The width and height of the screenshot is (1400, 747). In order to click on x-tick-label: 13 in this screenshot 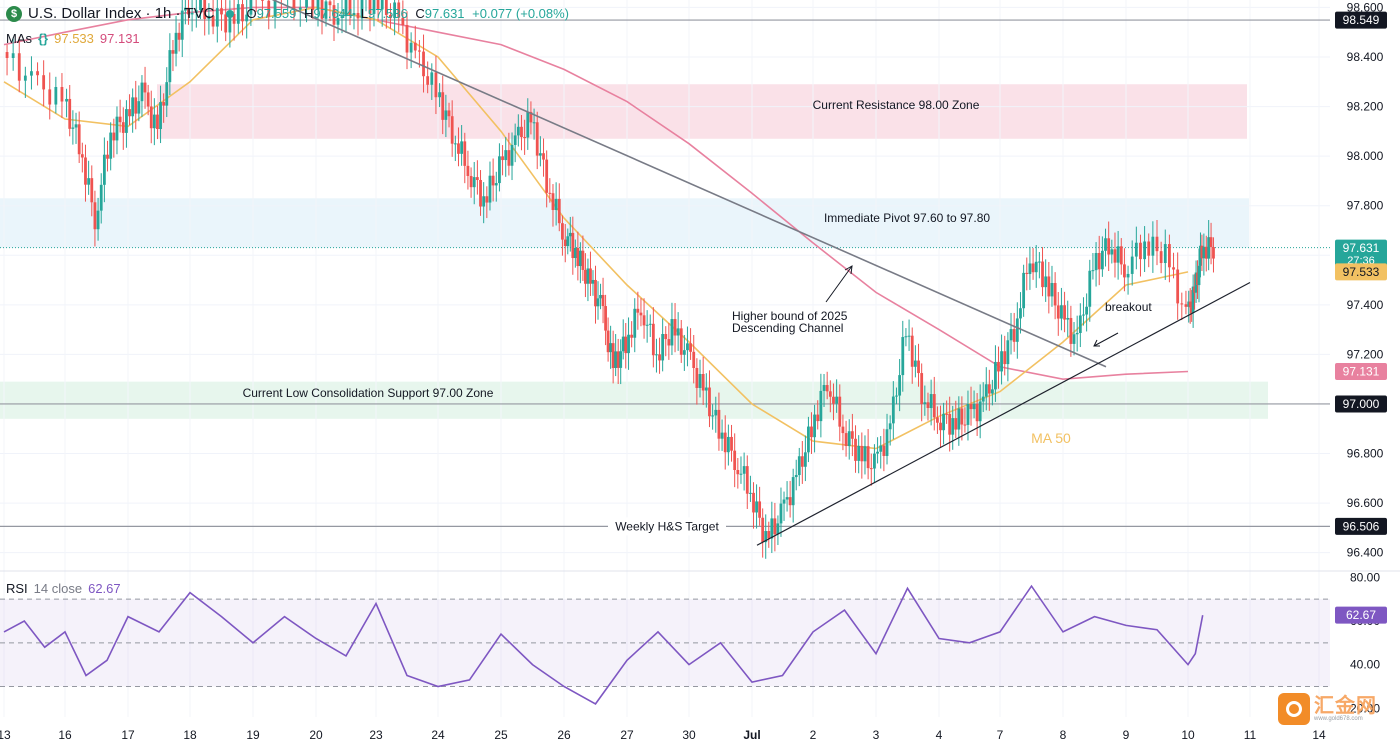, I will do `click(5, 735)`.